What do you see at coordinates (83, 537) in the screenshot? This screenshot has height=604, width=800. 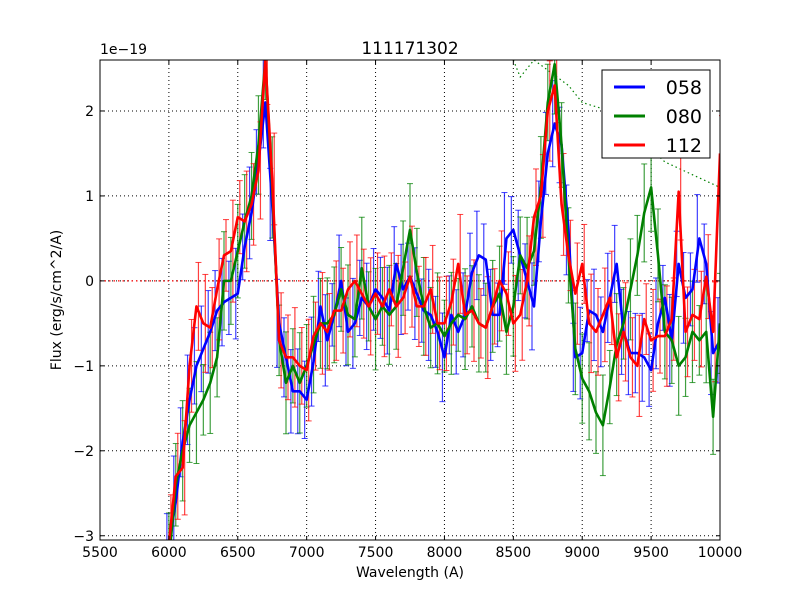 I see `y-tick-label: −3` at bounding box center [83, 537].